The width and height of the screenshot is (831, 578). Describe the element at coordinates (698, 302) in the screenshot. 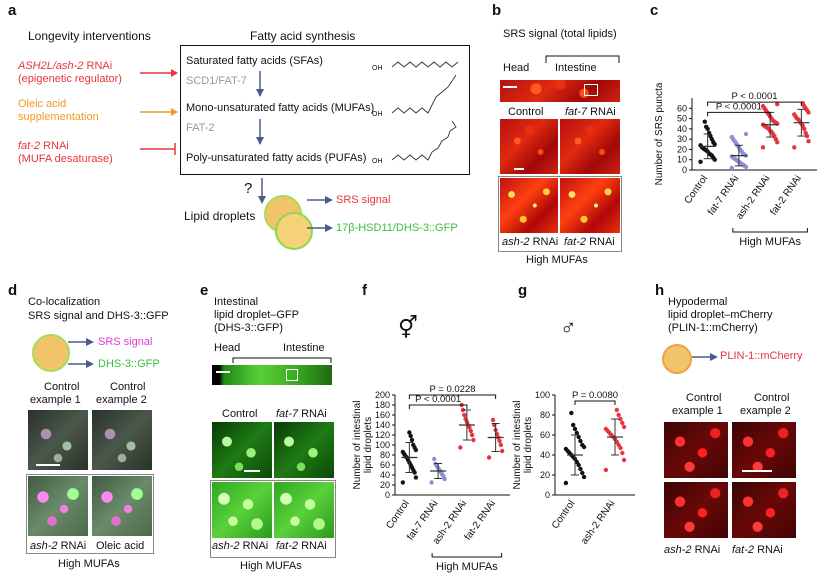

I see `h-title-1: Hypodermal` at that location.